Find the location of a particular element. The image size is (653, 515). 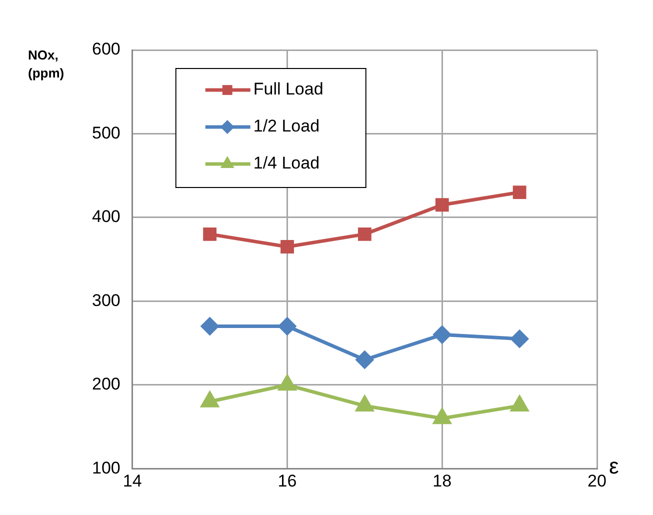

x-axis-title: ε is located at coordinates (614, 466).